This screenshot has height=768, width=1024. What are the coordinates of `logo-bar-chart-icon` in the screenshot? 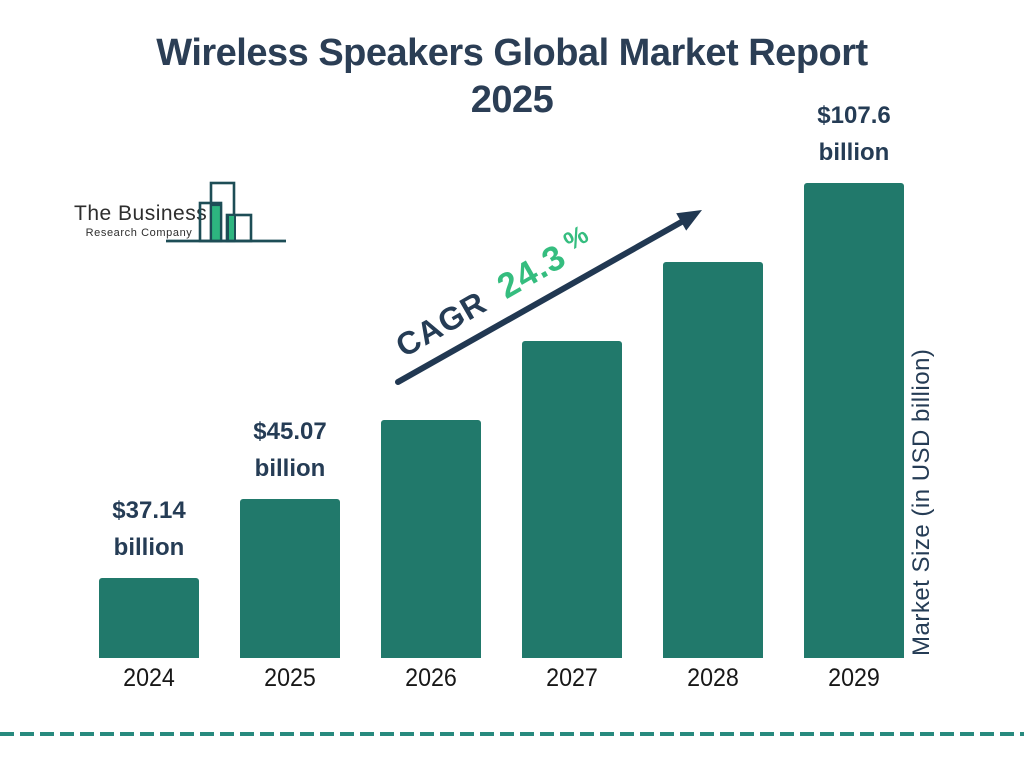 It's located at (226, 212).